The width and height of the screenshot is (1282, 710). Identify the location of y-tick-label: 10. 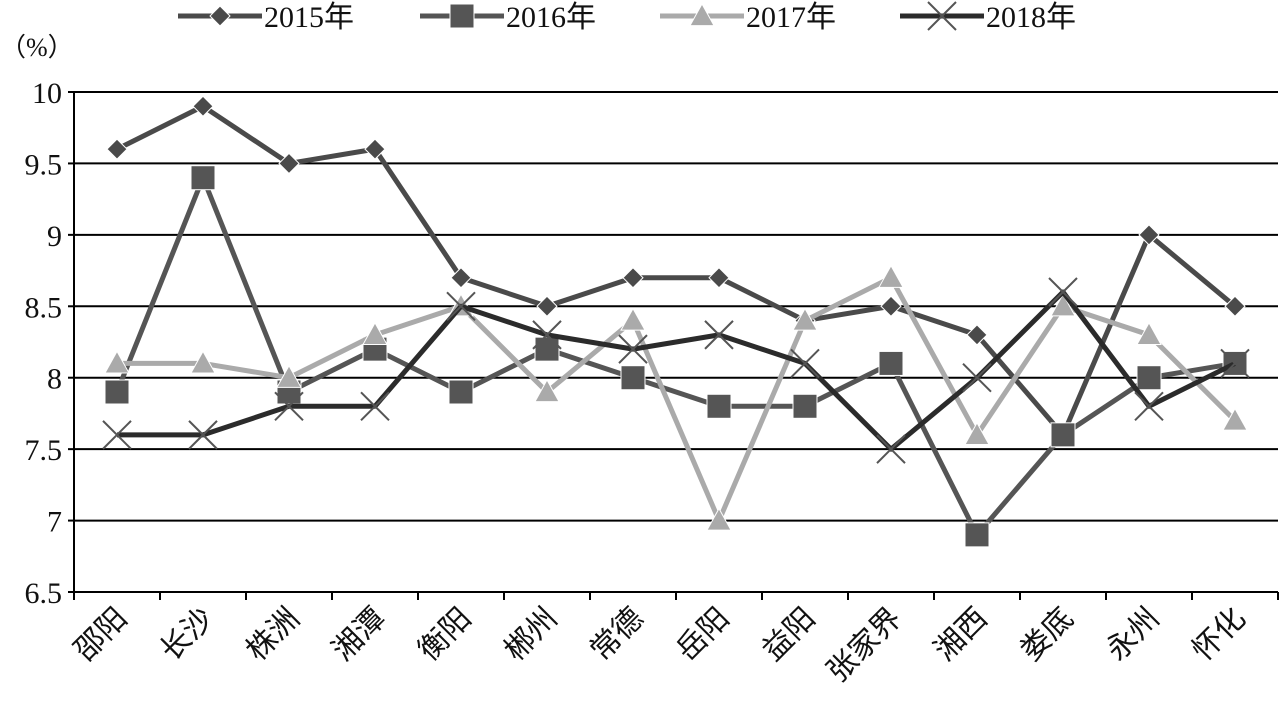
(47, 93).